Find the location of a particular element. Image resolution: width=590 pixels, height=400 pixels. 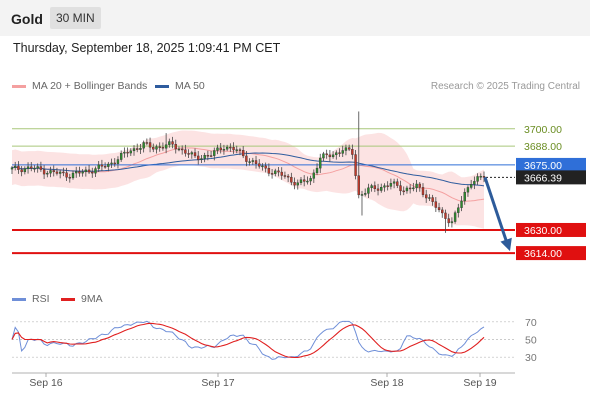

level-tag-3675.00 is located at coordinates (551, 164).